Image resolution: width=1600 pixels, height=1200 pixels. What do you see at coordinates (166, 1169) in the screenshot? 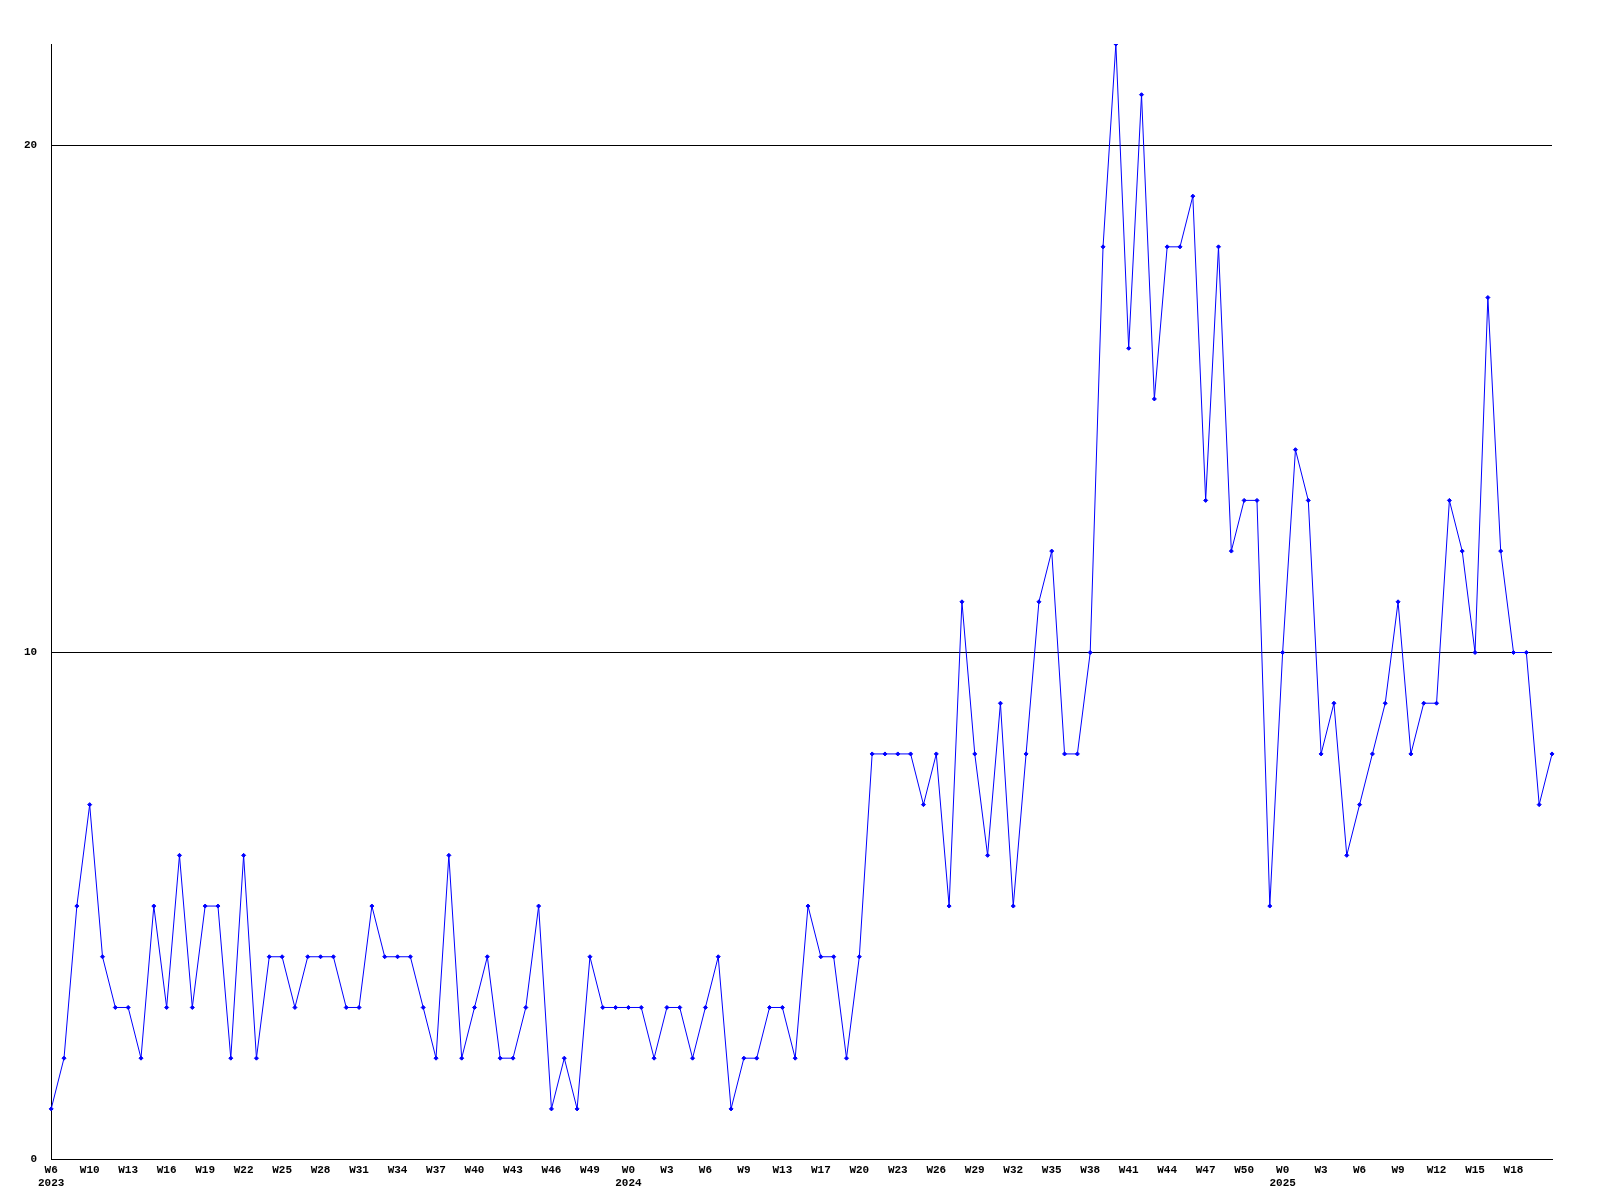
I see `x-tick-label: W16` at bounding box center [166, 1169].